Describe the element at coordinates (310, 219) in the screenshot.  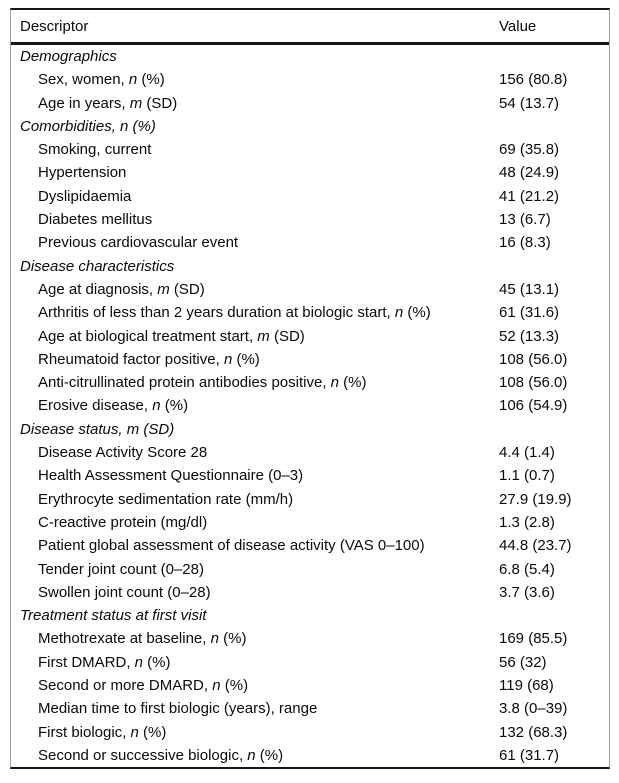
I see `table-row: Diabetes mellitus 13 (6.7)` at that location.